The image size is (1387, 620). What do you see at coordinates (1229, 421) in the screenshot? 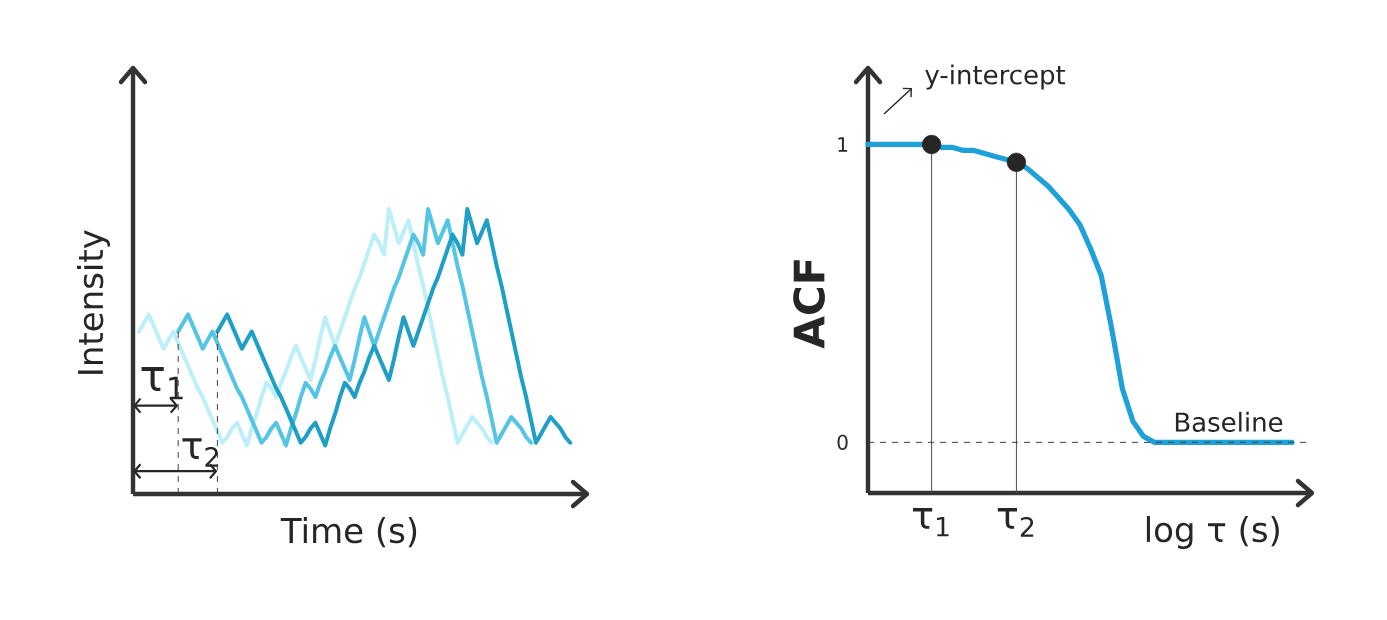
I see `annotation: Baseline` at bounding box center [1229, 421].